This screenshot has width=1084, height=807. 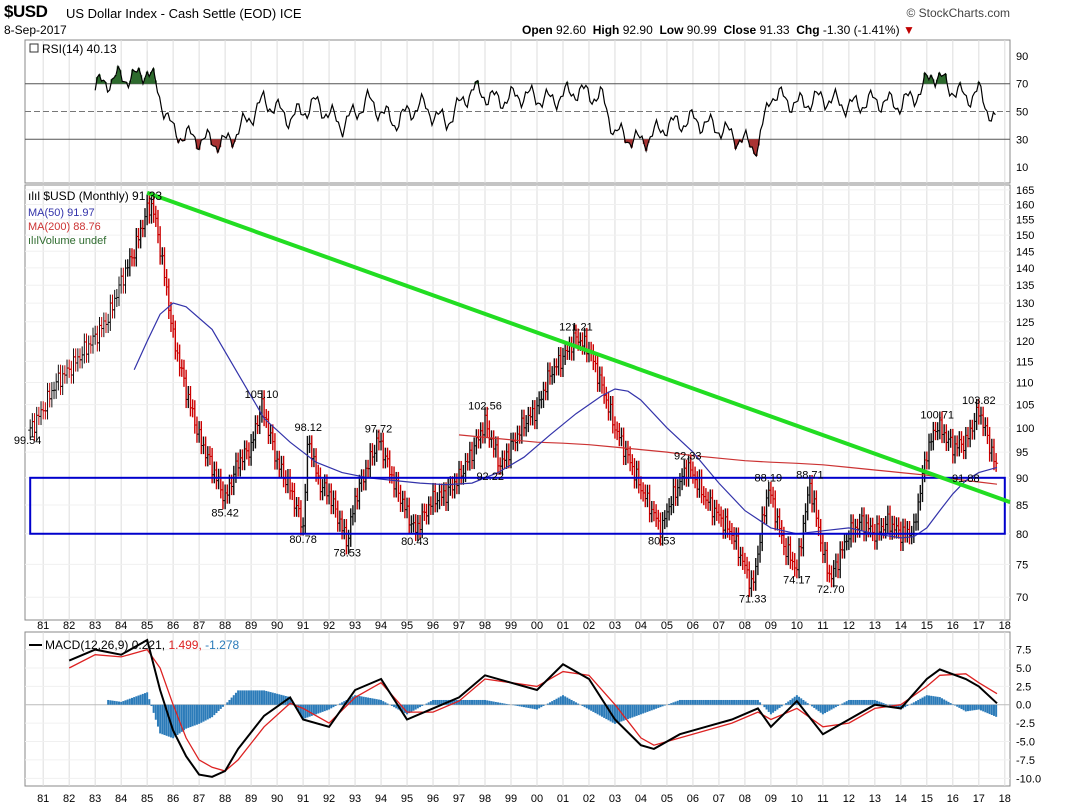 What do you see at coordinates (433, 626) in the screenshot?
I see `x-tick-label: 96` at bounding box center [433, 626].